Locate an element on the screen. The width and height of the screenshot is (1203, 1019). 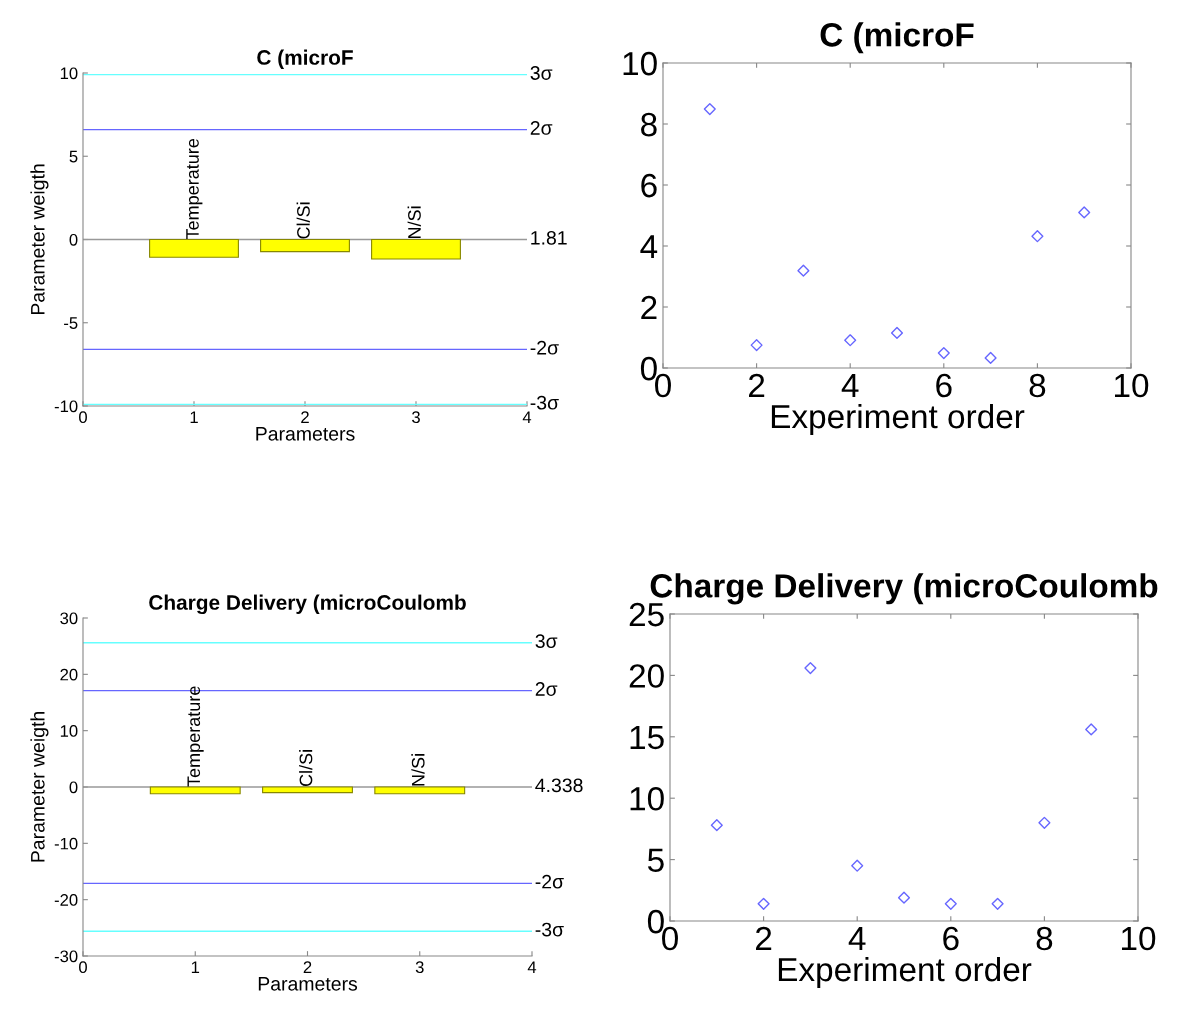
annotation: 4.338 is located at coordinates (559, 785).